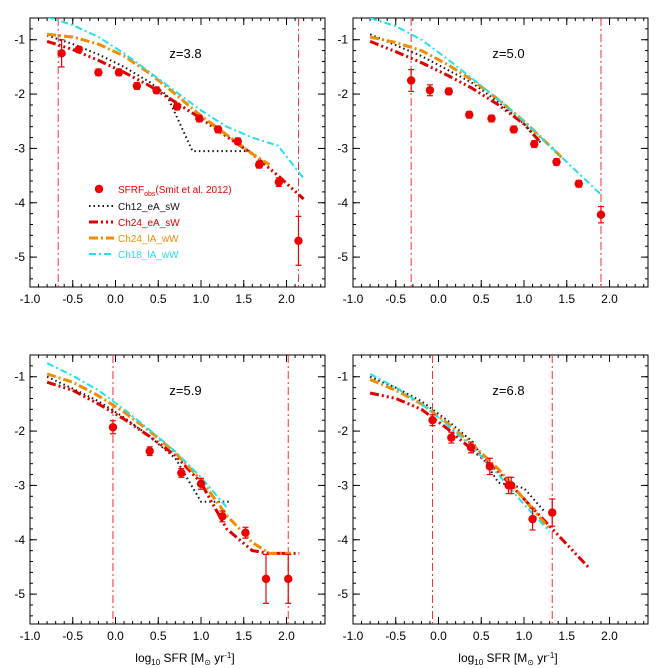 The height and width of the screenshot is (668, 668). Describe the element at coordinates (185, 390) in the screenshot. I see `panel-redshift-label: z=5.9` at that location.